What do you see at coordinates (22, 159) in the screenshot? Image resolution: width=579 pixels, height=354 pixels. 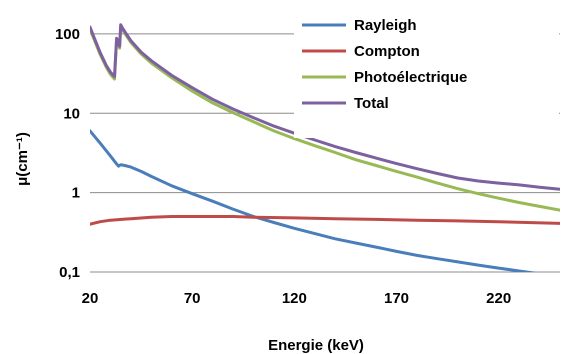 I see `y-axis-title: μ(cm⁻¹)` at bounding box center [22, 159].